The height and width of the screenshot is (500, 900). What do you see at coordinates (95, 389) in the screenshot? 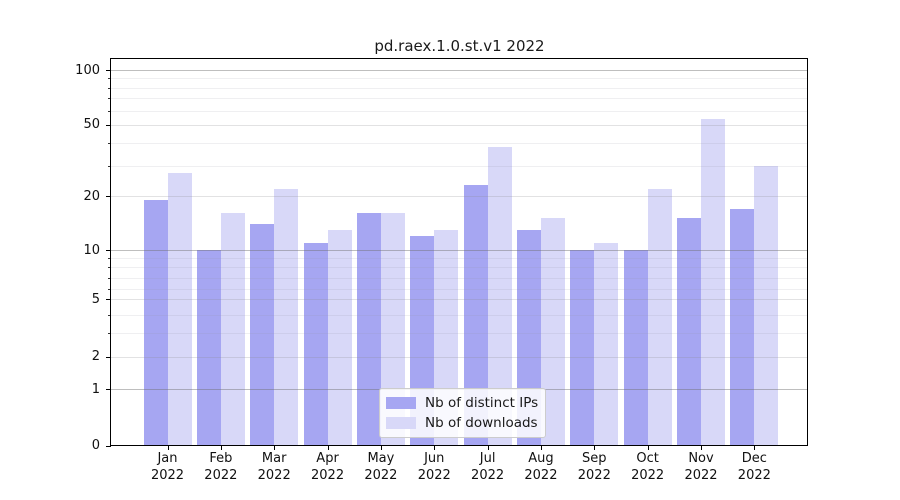
I see `y-tick-label-1: 1` at bounding box center [95, 389].